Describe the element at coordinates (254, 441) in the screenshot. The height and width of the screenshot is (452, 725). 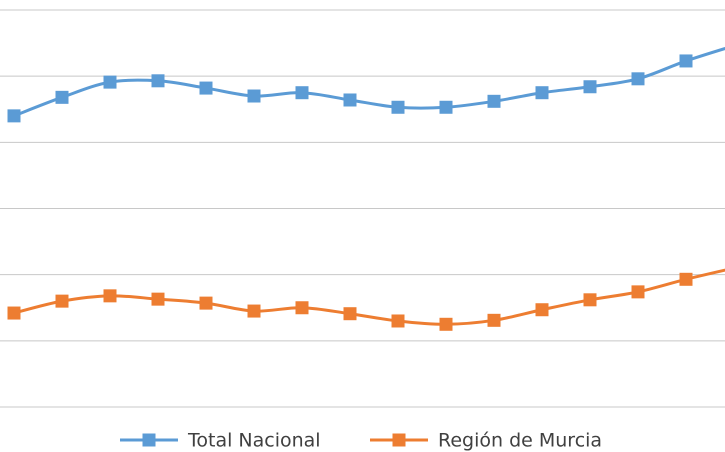
I see `legend-label: Total Nacional` at that location.